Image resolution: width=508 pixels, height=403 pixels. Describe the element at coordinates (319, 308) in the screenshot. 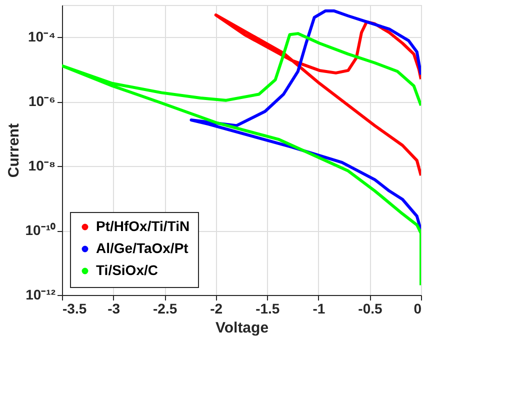

I see `x-tick-label: -1` at that location.